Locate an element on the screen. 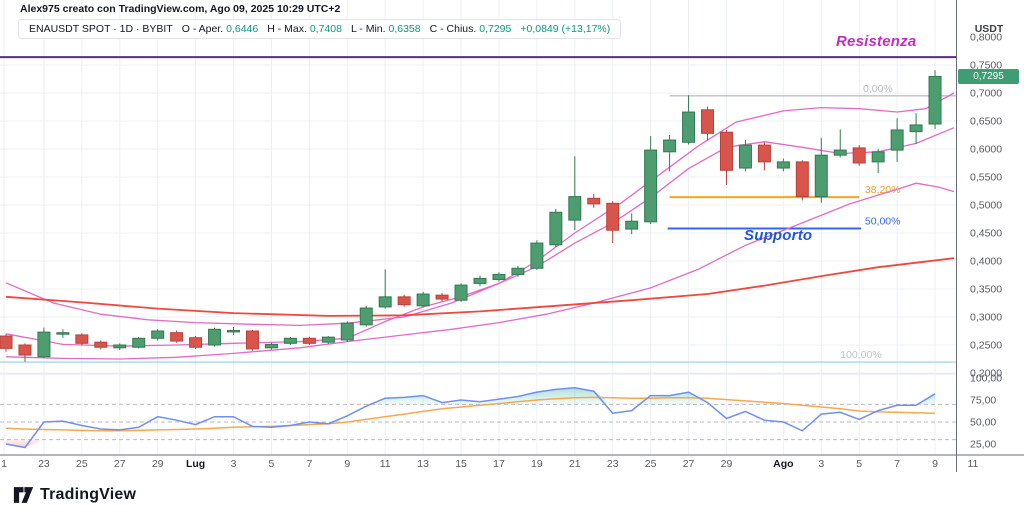 The image size is (1024, 519). price-axis-label: 0,2000 is located at coordinates (986, 374).